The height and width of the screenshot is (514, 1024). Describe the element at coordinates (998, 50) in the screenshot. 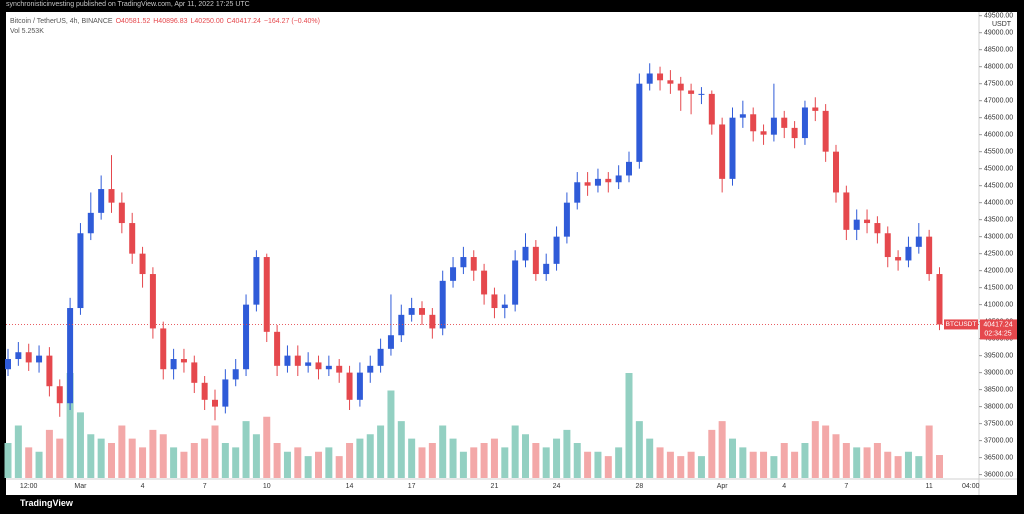

I see `y-tick-label: 48500.00` at that location.